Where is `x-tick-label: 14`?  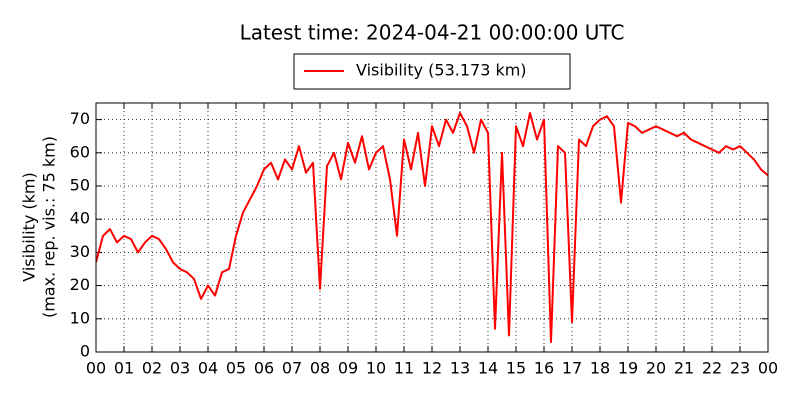
x-tick-label: 14 is located at coordinates (488, 368).